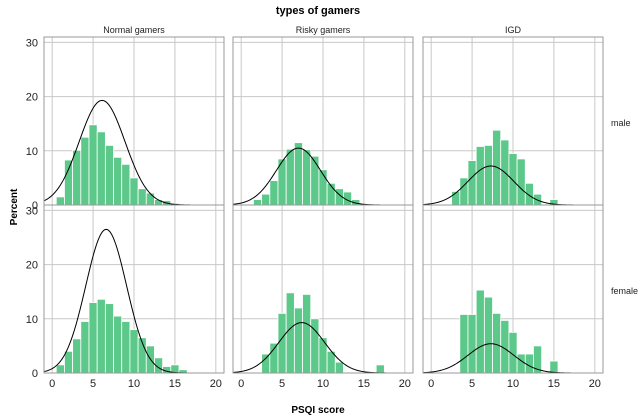  Describe the element at coordinates (624, 291) in the screenshot. I see `row-label: female` at that location.